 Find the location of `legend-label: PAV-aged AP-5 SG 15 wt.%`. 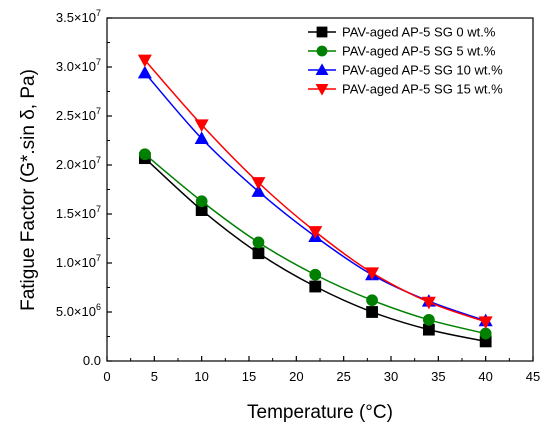

legend-label: PAV-aged AP-5 SG 15 wt.% is located at coordinates (422, 89).